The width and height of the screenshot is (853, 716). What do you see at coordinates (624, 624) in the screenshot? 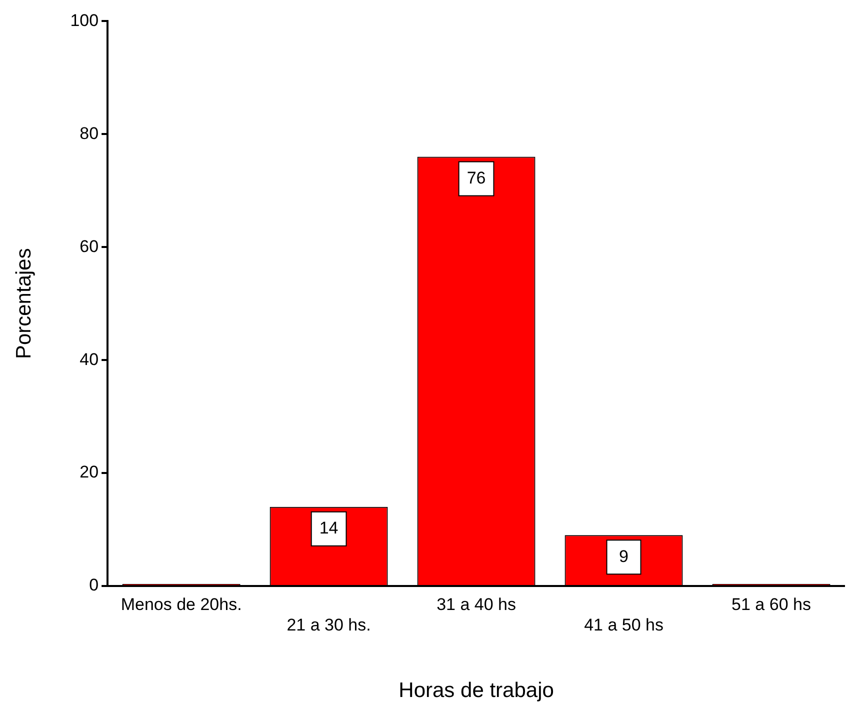
I see `x-tick-label: 41 a 50 hs` at bounding box center [624, 624].